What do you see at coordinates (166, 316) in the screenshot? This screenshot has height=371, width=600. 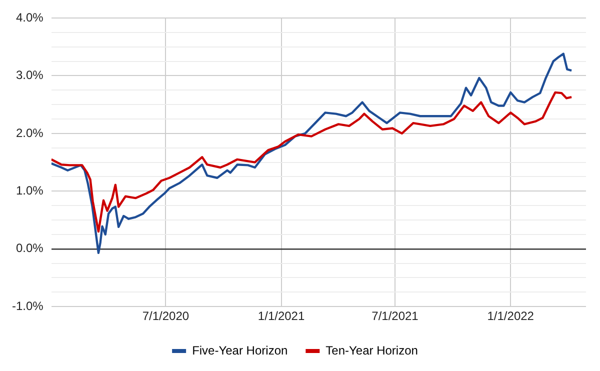 I see `x-tick-label: 7/1/2020` at bounding box center [166, 316].